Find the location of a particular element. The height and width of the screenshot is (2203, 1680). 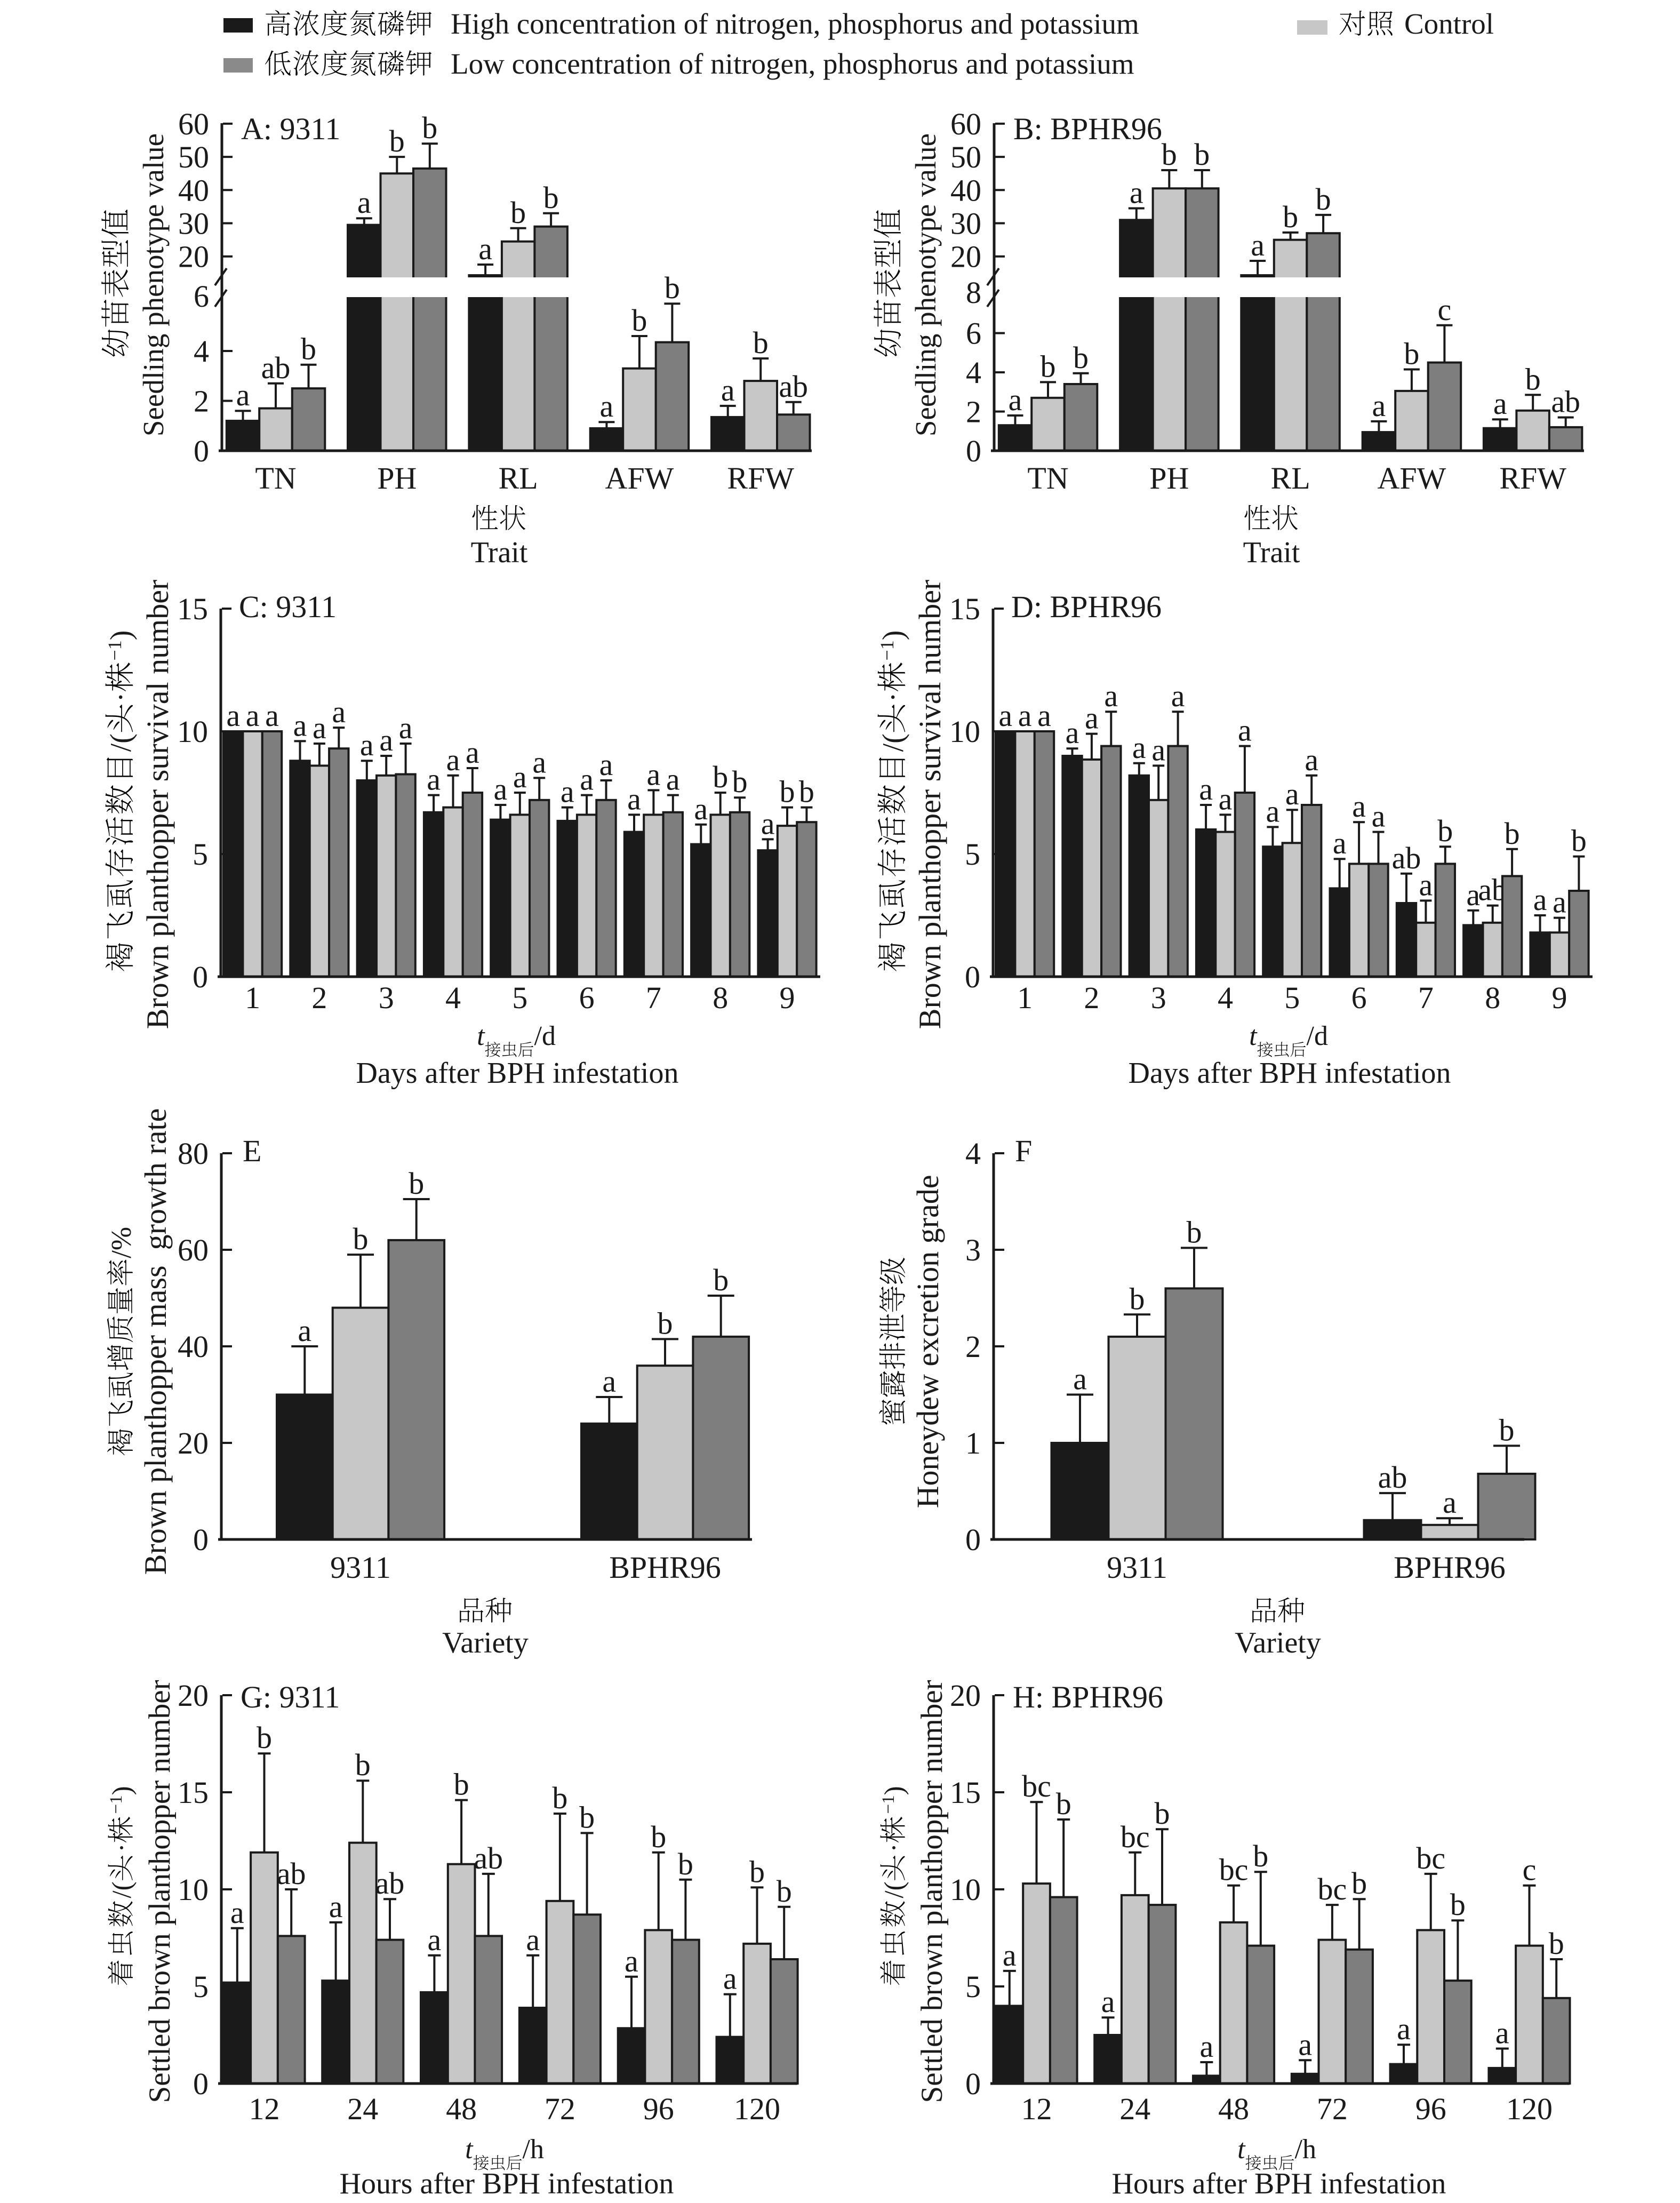

svg-text: B: BPHR96 is located at coordinates (1087, 128).